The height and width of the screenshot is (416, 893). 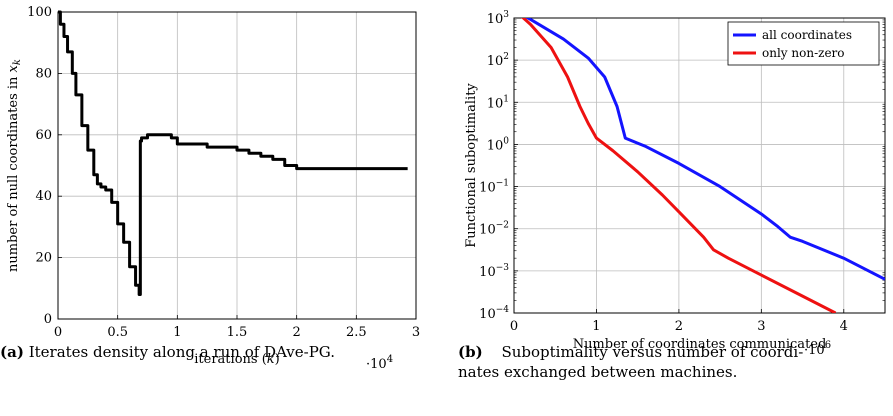 I want to click on chart-b-ylabel: Functional suboptimality, so click(x=471, y=165).